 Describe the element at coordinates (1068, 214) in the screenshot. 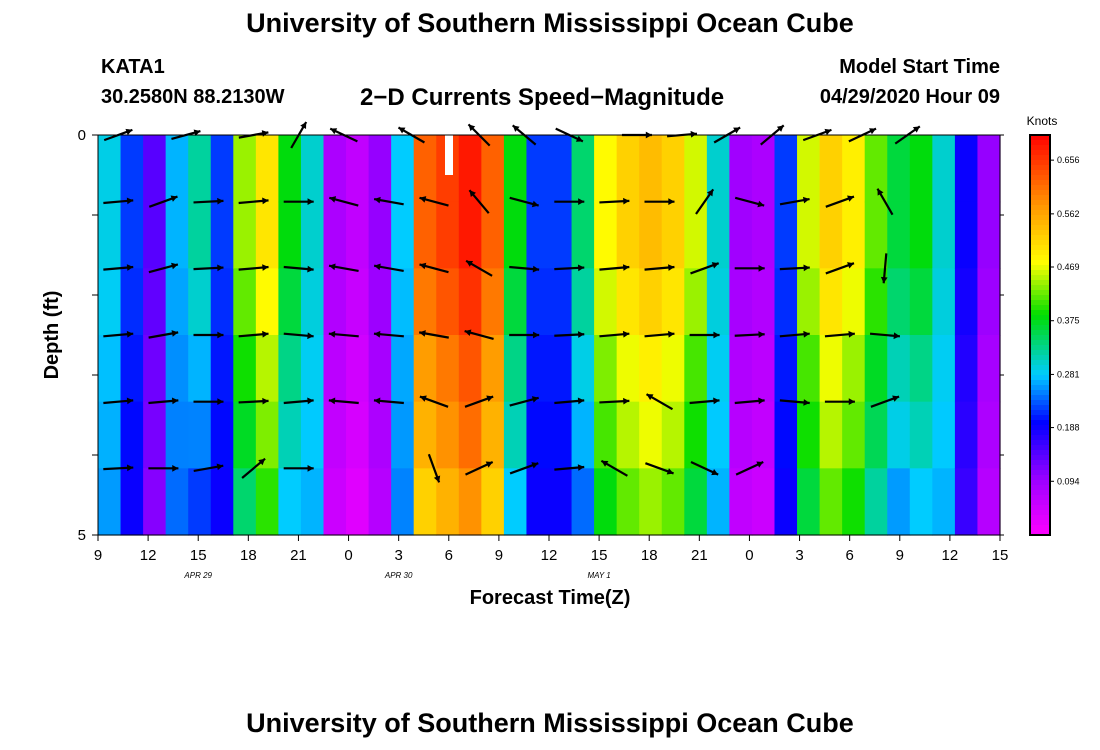

I see `colorbar-tick-label: 0.562` at that location.